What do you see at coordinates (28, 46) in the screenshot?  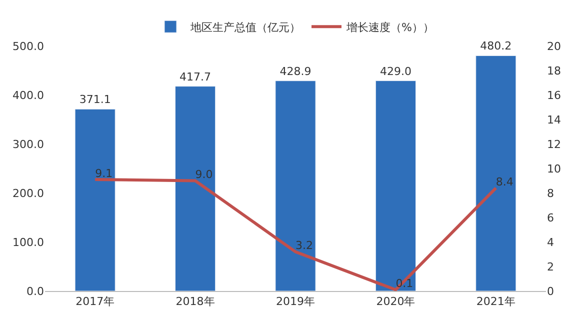 I see `y-tick-label: 500.0` at bounding box center [28, 46].